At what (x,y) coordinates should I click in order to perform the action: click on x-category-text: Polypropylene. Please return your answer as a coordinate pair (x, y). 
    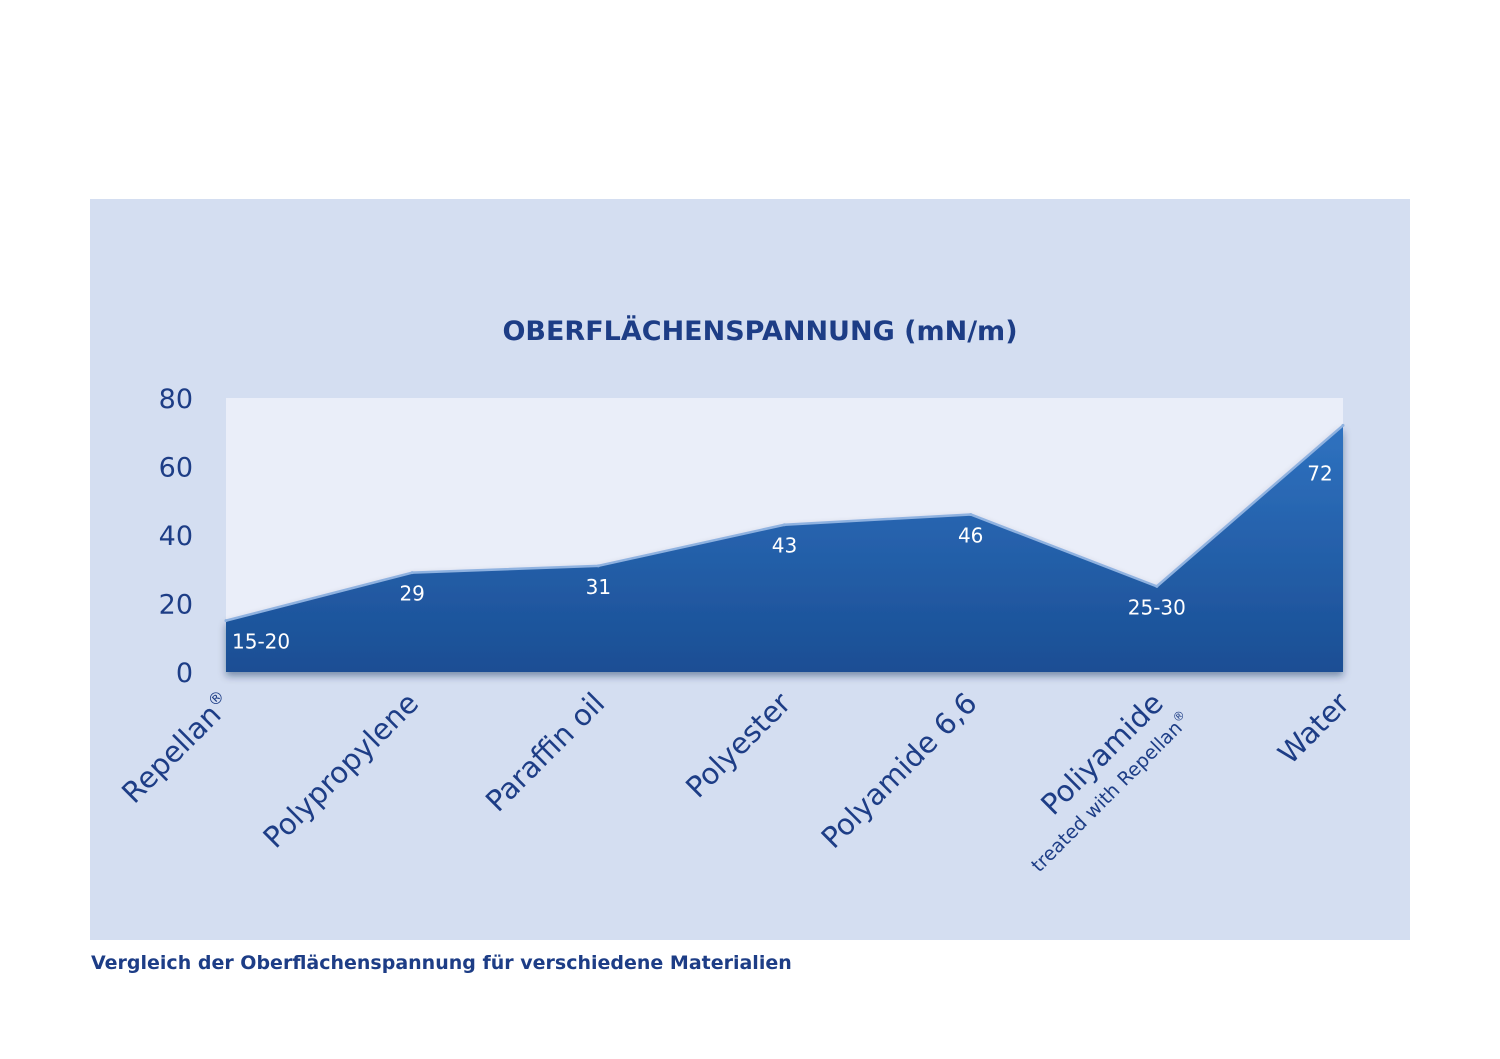
    Looking at the image, I should click on (340, 770).